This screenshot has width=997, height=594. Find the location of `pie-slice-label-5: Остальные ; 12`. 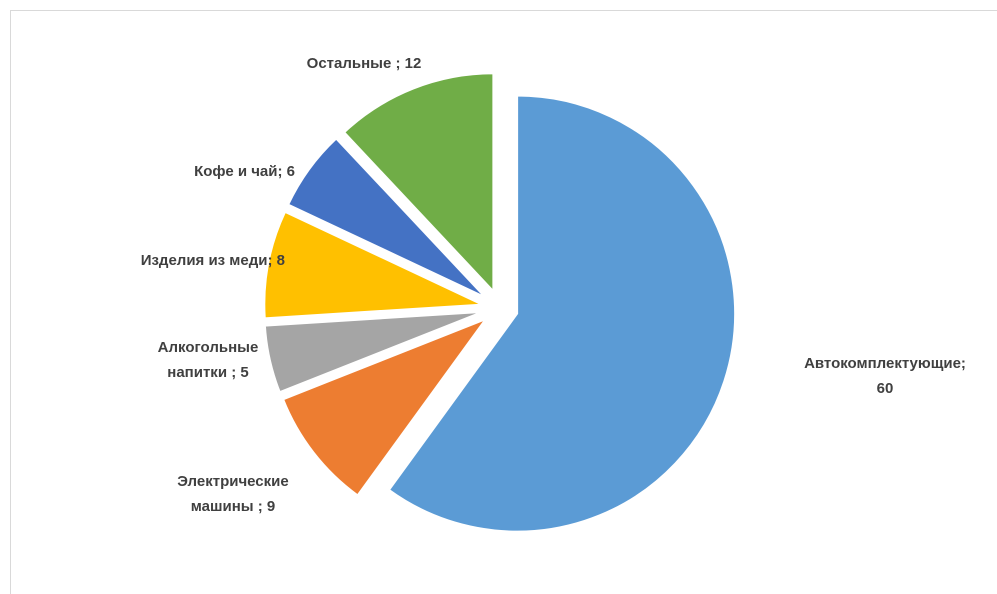

pie-slice-label-5: Остальные ; 12 is located at coordinates (364, 63).